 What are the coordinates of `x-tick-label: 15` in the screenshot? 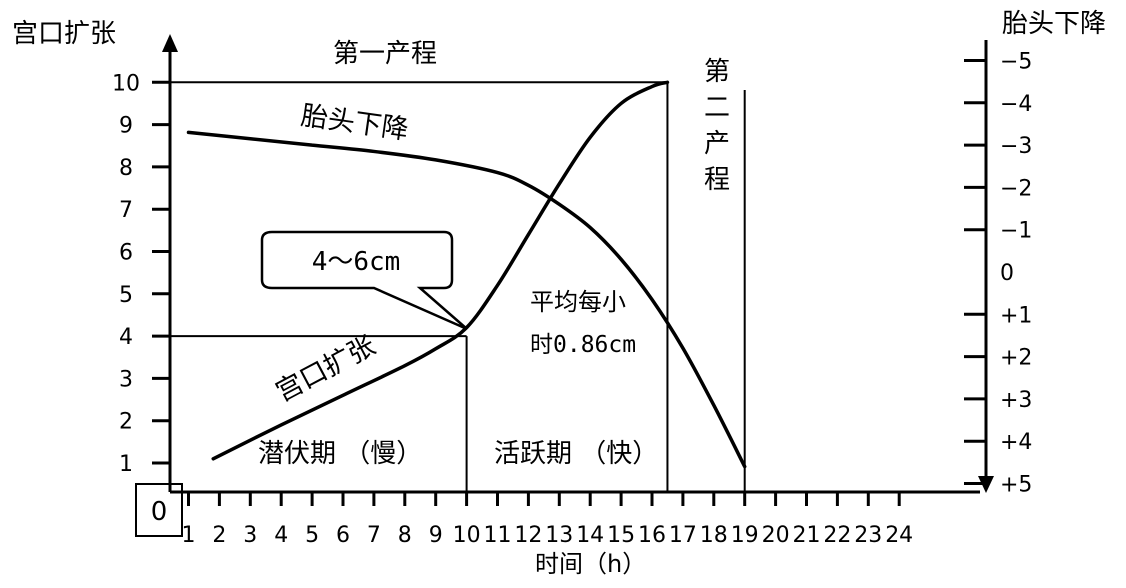 It's located at (621, 535).